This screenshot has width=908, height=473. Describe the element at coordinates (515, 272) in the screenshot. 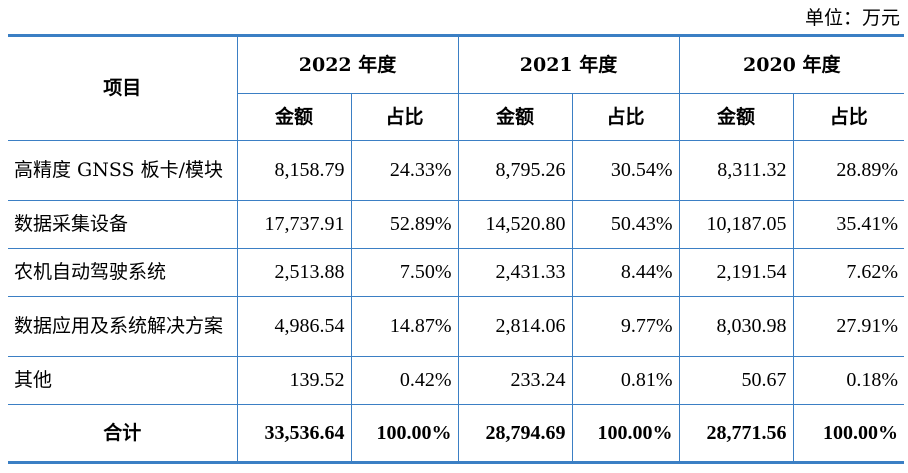

I see `cell-amount: 2,431.33` at that location.